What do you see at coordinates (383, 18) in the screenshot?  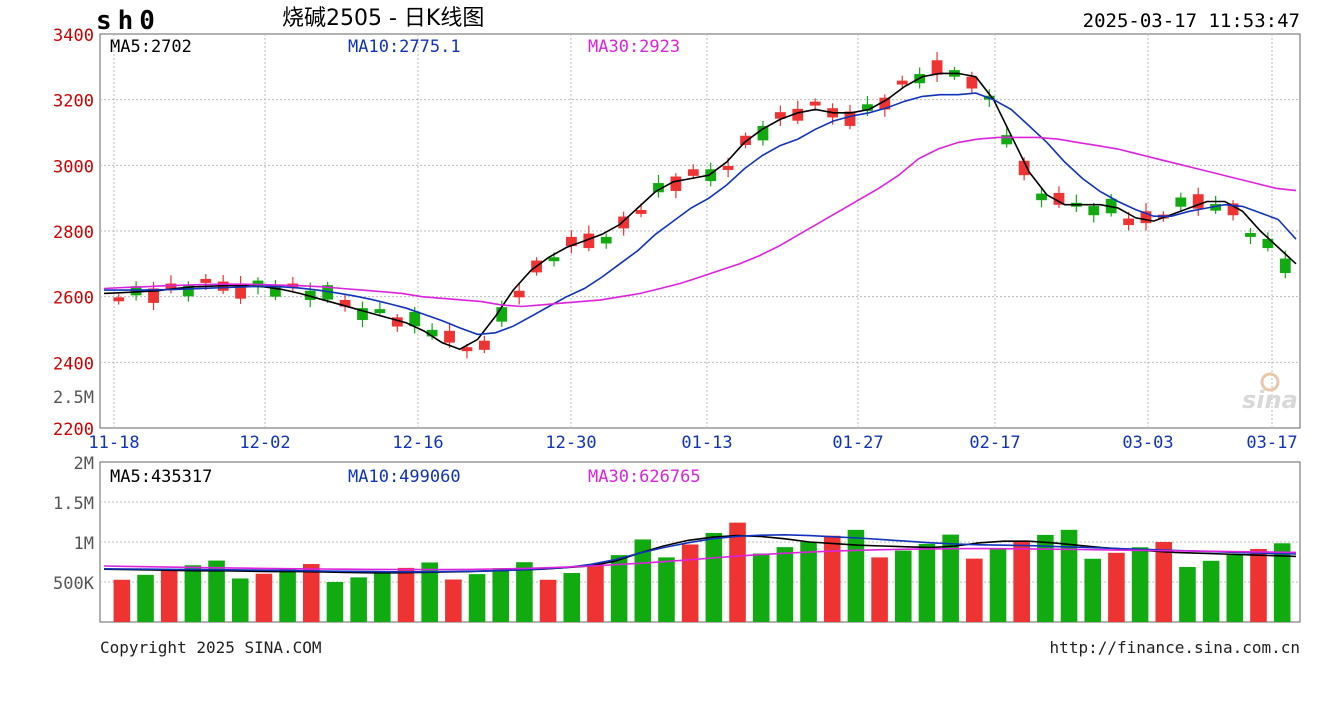 I see `chart-title: 烧碱2505 - 日K线图` at bounding box center [383, 18].